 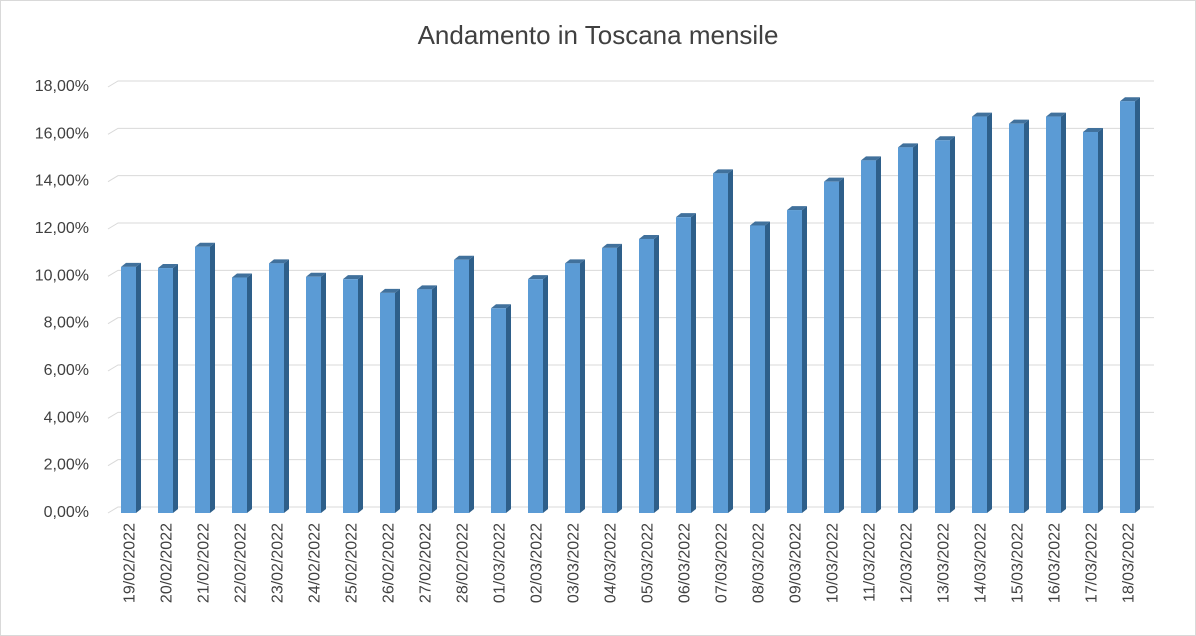 What do you see at coordinates (1055, 563) in the screenshot?
I see `x-tick-label: 16/03/2022` at bounding box center [1055, 563].